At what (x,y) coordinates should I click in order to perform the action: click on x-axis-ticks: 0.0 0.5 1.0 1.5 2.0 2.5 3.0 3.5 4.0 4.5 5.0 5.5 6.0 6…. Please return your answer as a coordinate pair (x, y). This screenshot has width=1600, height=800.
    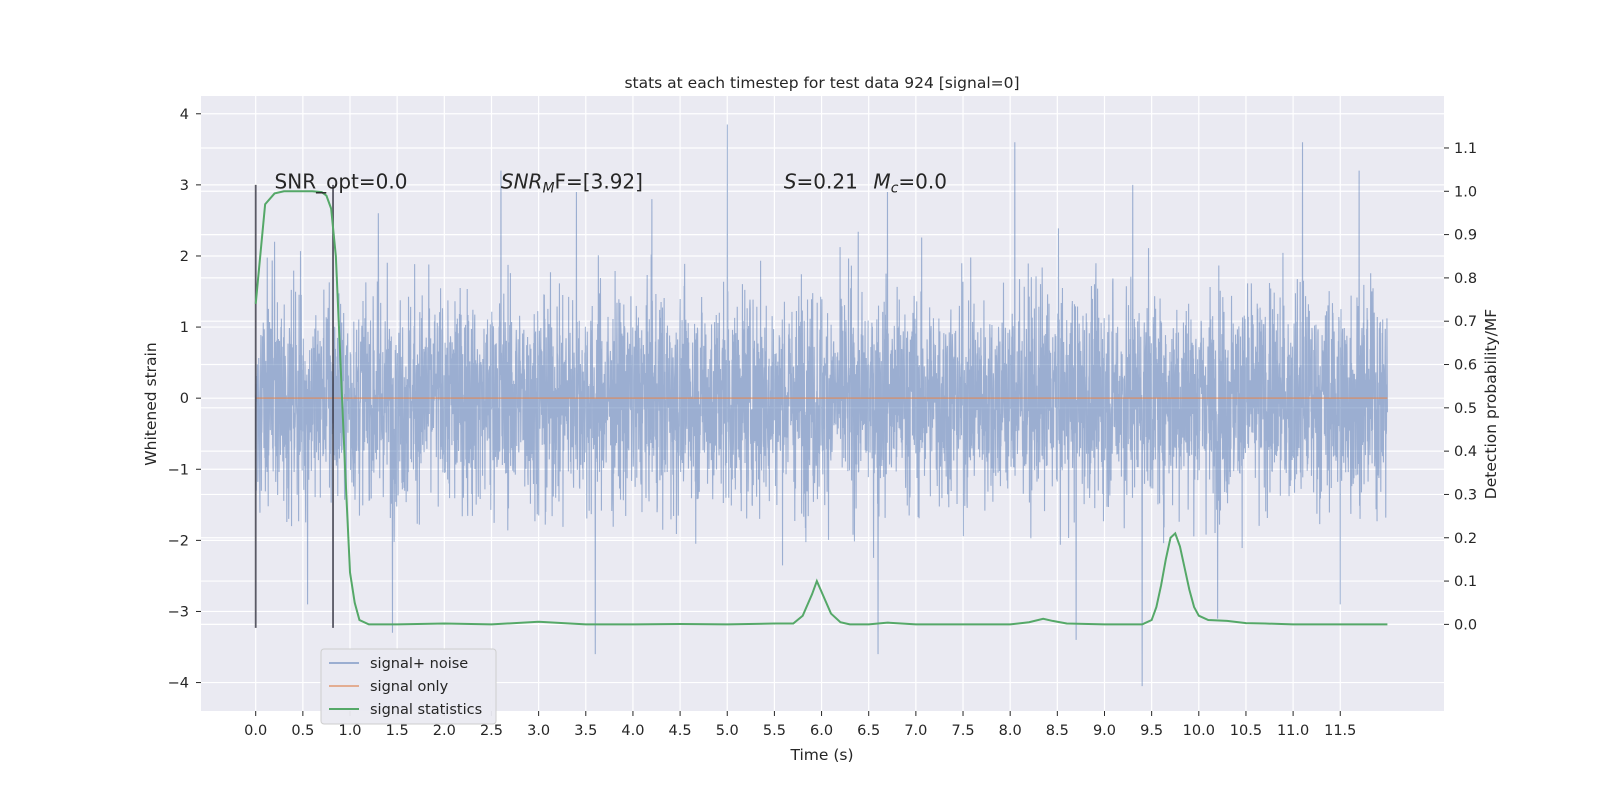
    Looking at the image, I should click on (800, 725).